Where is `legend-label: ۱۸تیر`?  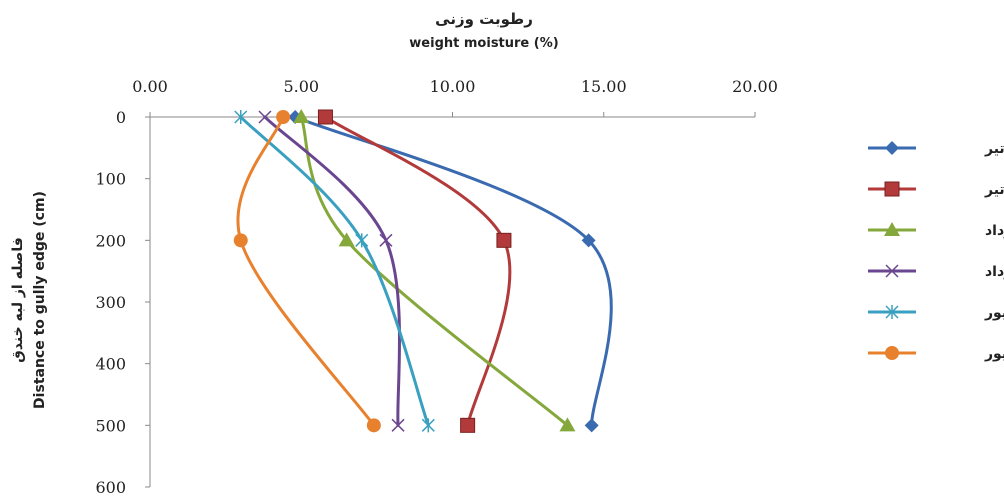
legend-label: ۱۸تیر is located at coordinates (994, 190).